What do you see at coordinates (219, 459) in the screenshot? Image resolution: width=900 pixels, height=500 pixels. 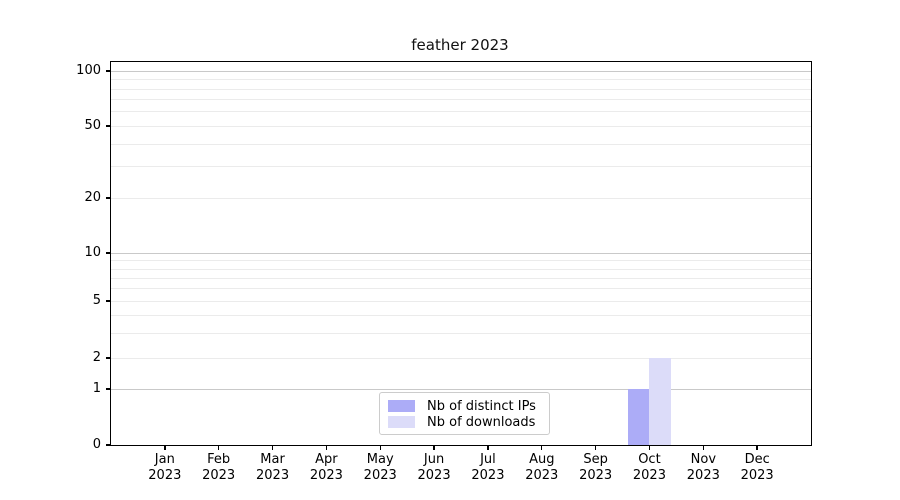 I see `x-tick-month: Feb` at bounding box center [219, 459].